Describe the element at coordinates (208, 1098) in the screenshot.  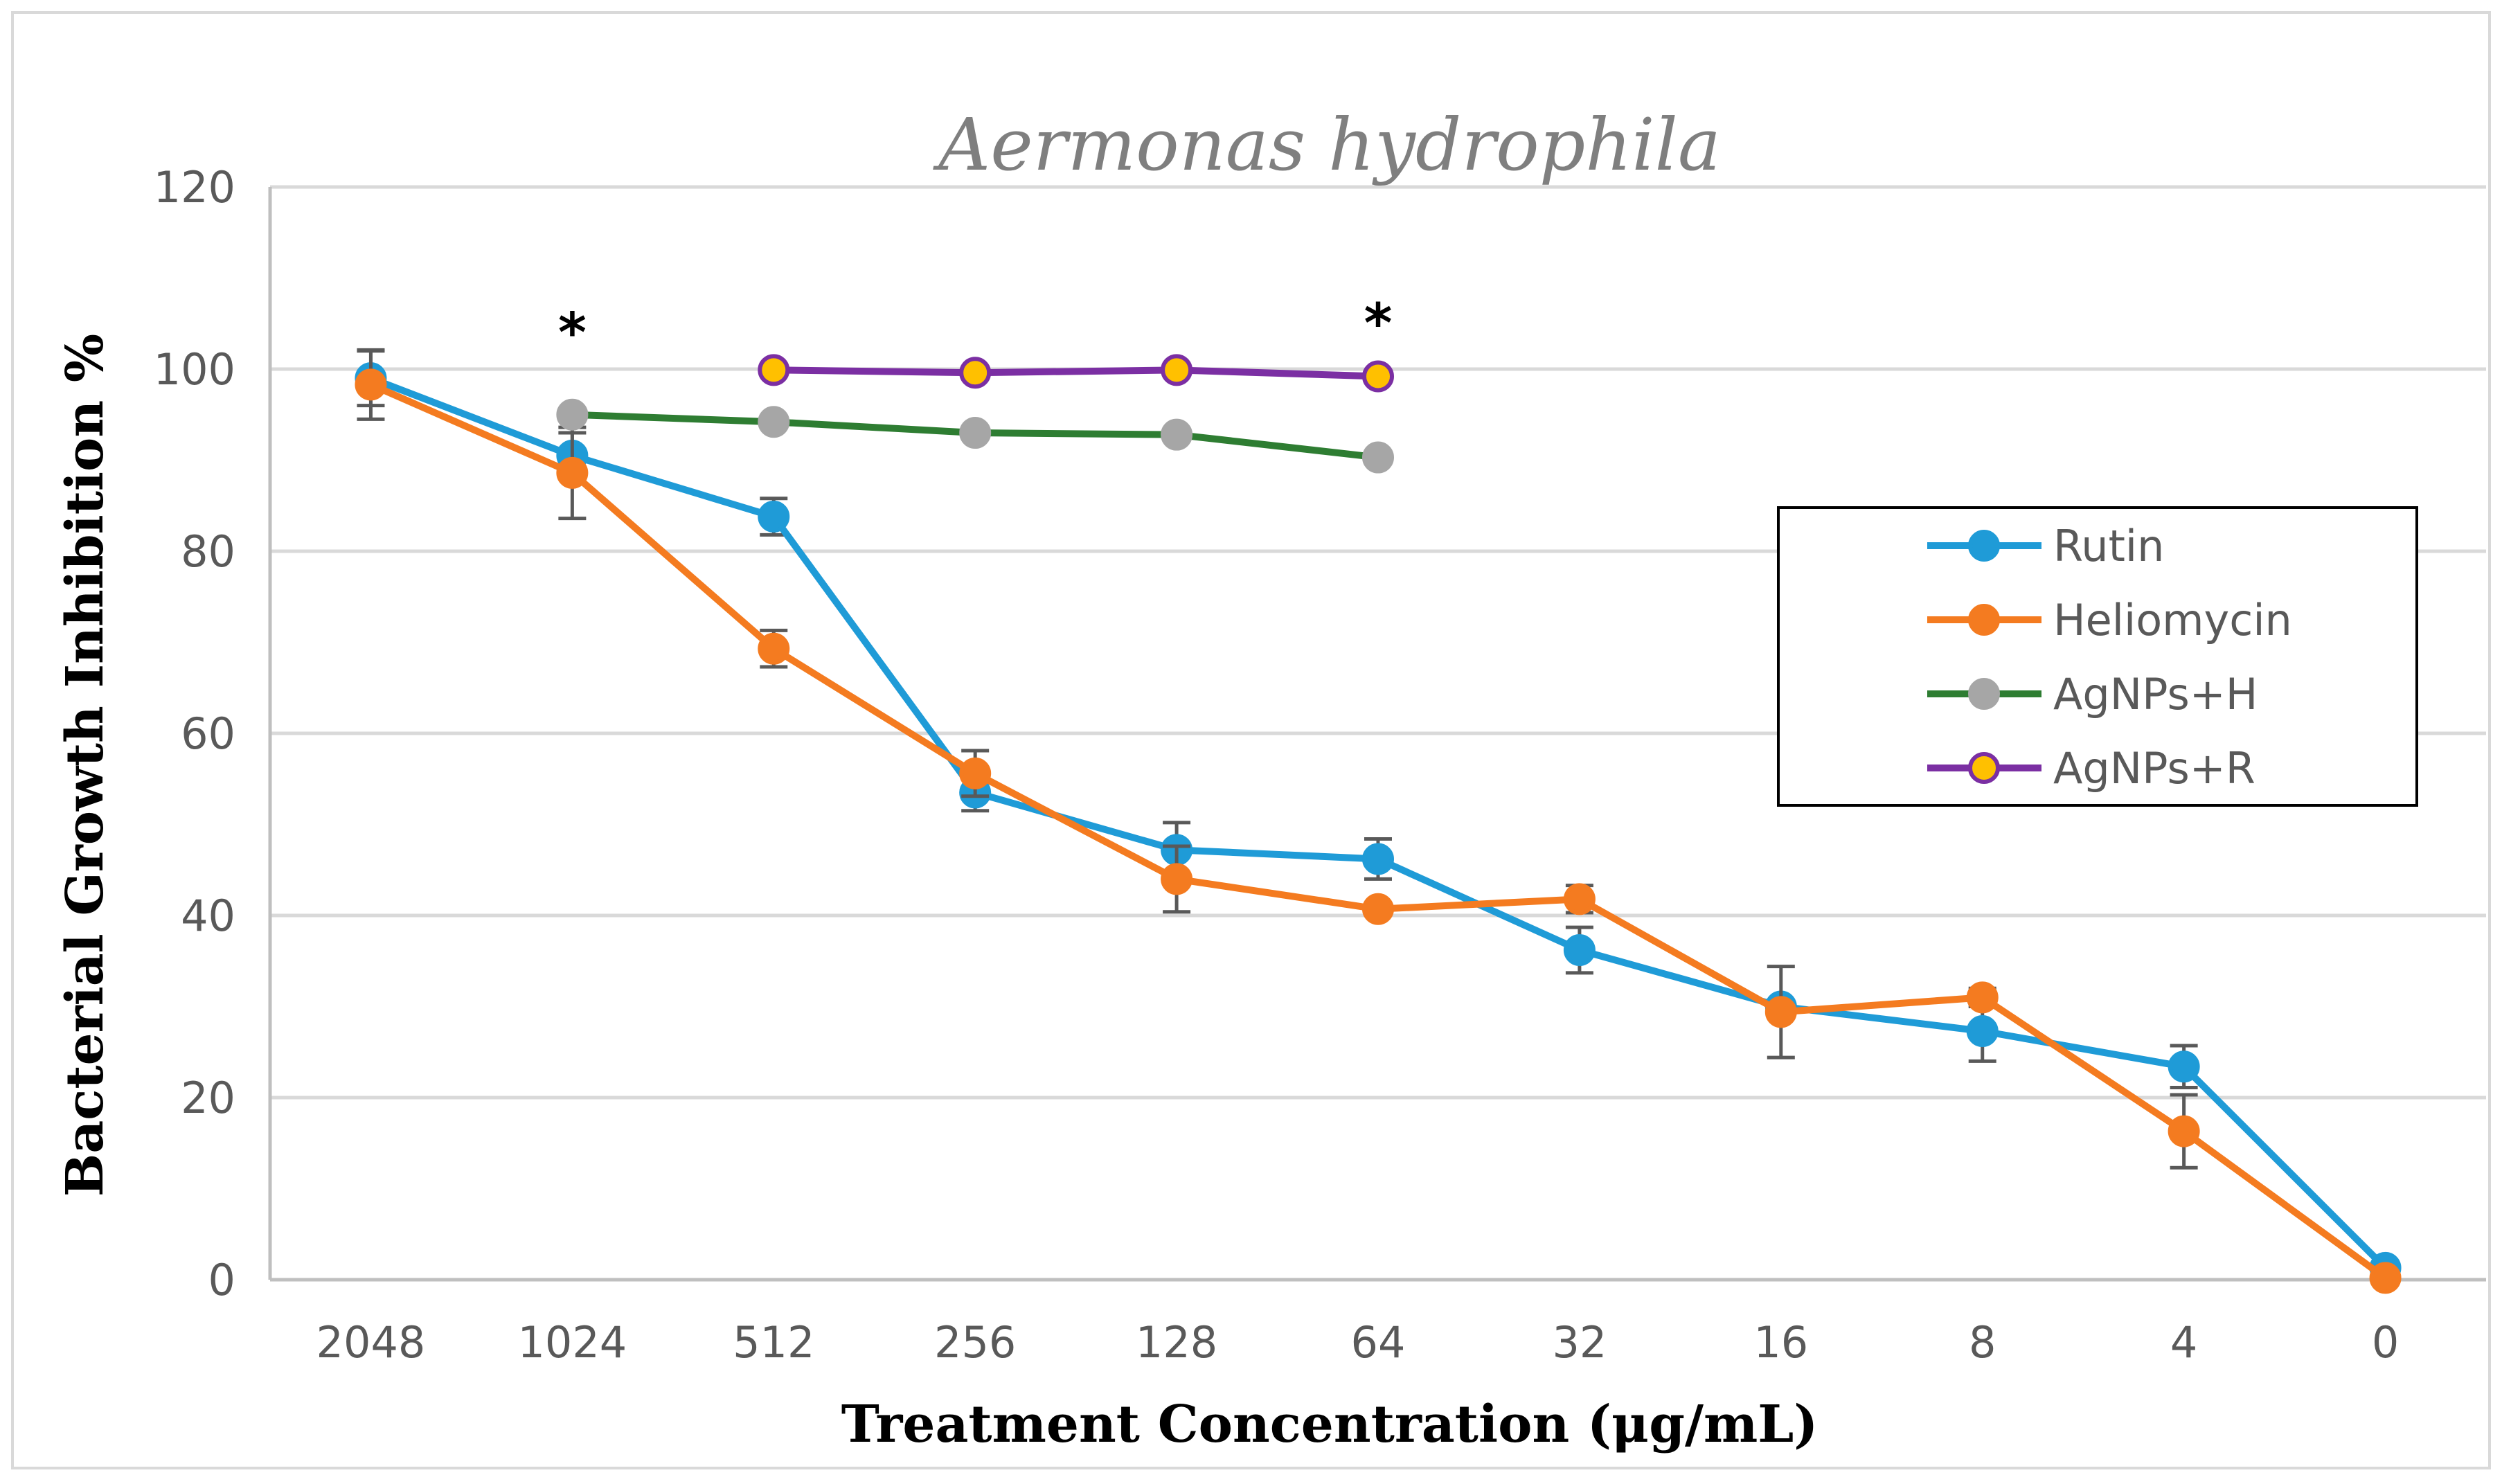
I see `y-tick-label: 20` at that location.